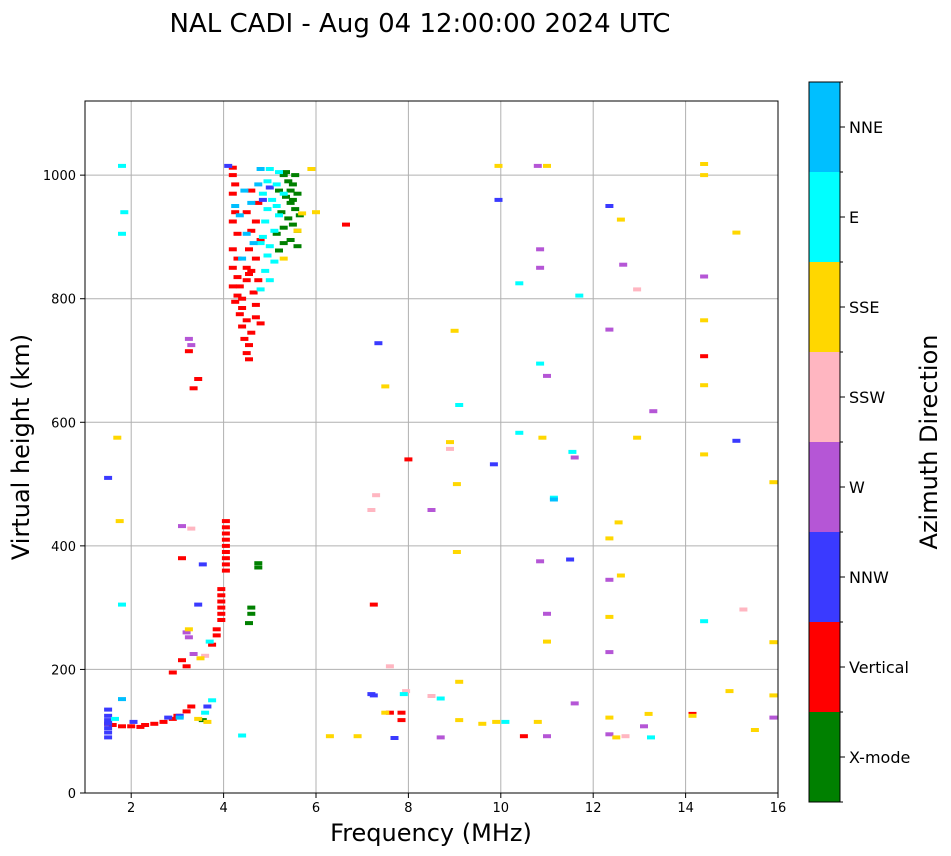 The height and width of the screenshot is (856, 951). I want to click on colorbar-label: Azimuth Direction, so click(929, 442).